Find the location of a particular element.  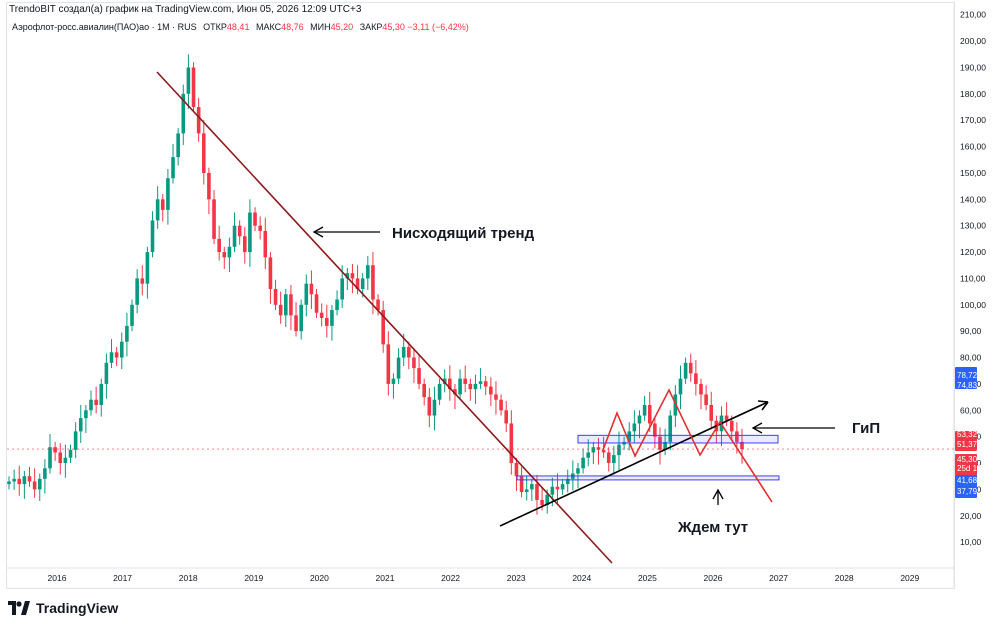

y-tick-label: 130,00 is located at coordinates (973, 226).